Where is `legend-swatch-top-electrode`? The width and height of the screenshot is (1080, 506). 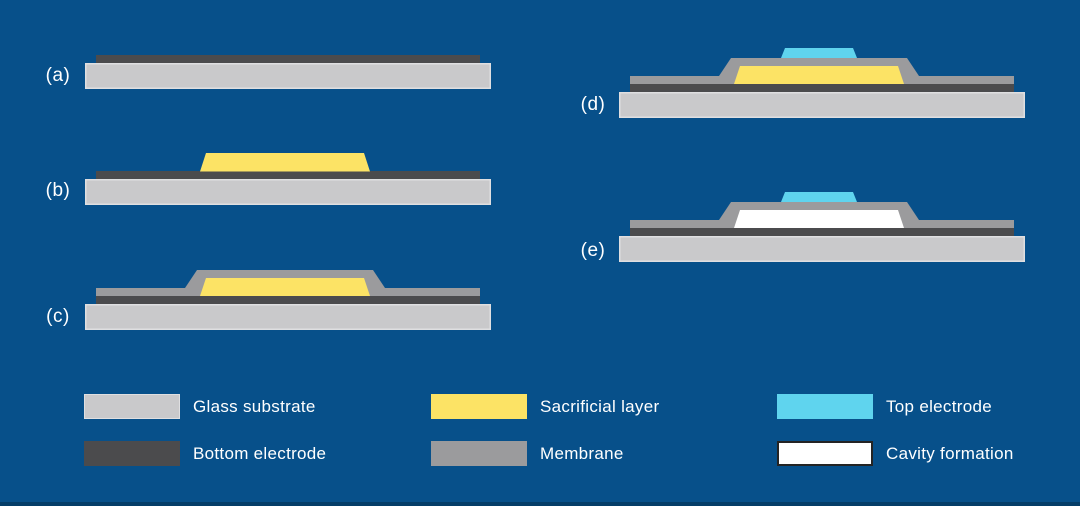
legend-swatch-top-electrode is located at coordinates (825, 406).